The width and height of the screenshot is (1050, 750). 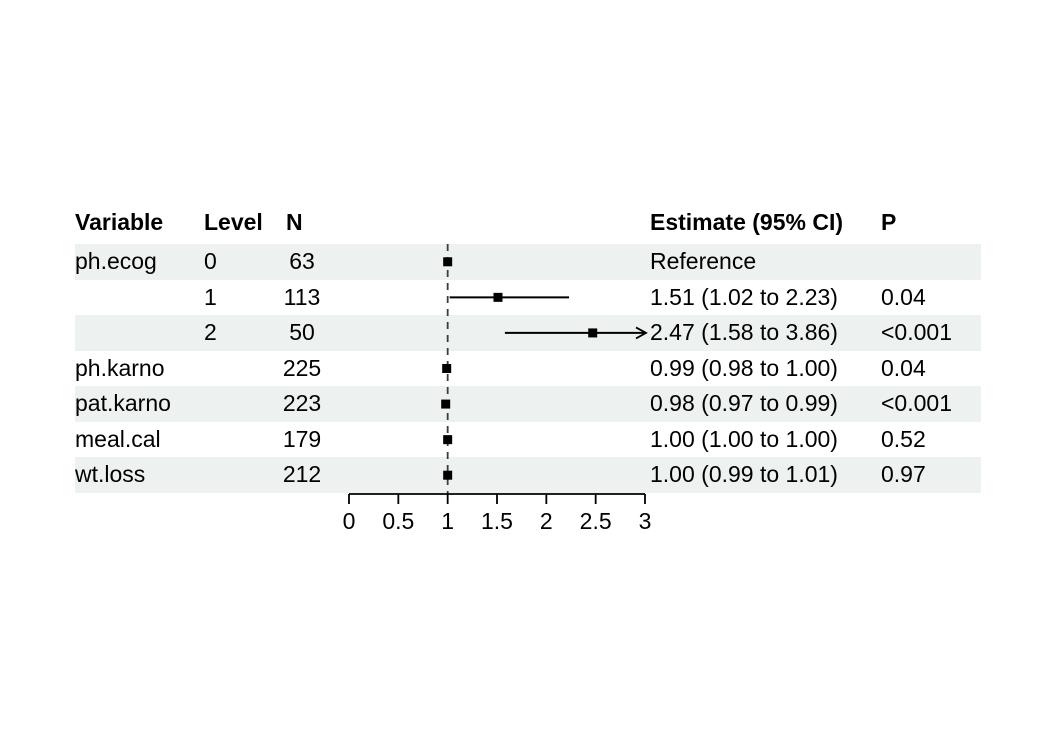 I want to click on column-header-variable: Variable, so click(x=119, y=222).